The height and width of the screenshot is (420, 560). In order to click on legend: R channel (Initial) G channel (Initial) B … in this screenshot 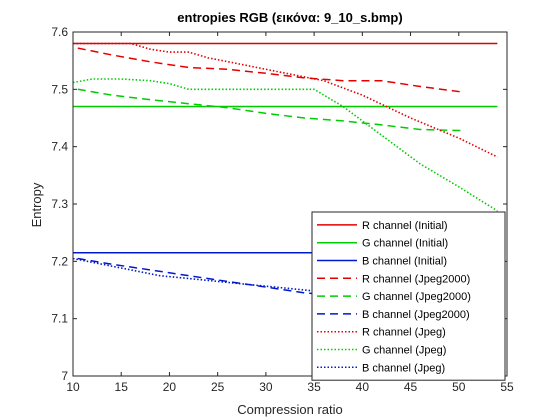, I will do `click(408, 296)`.